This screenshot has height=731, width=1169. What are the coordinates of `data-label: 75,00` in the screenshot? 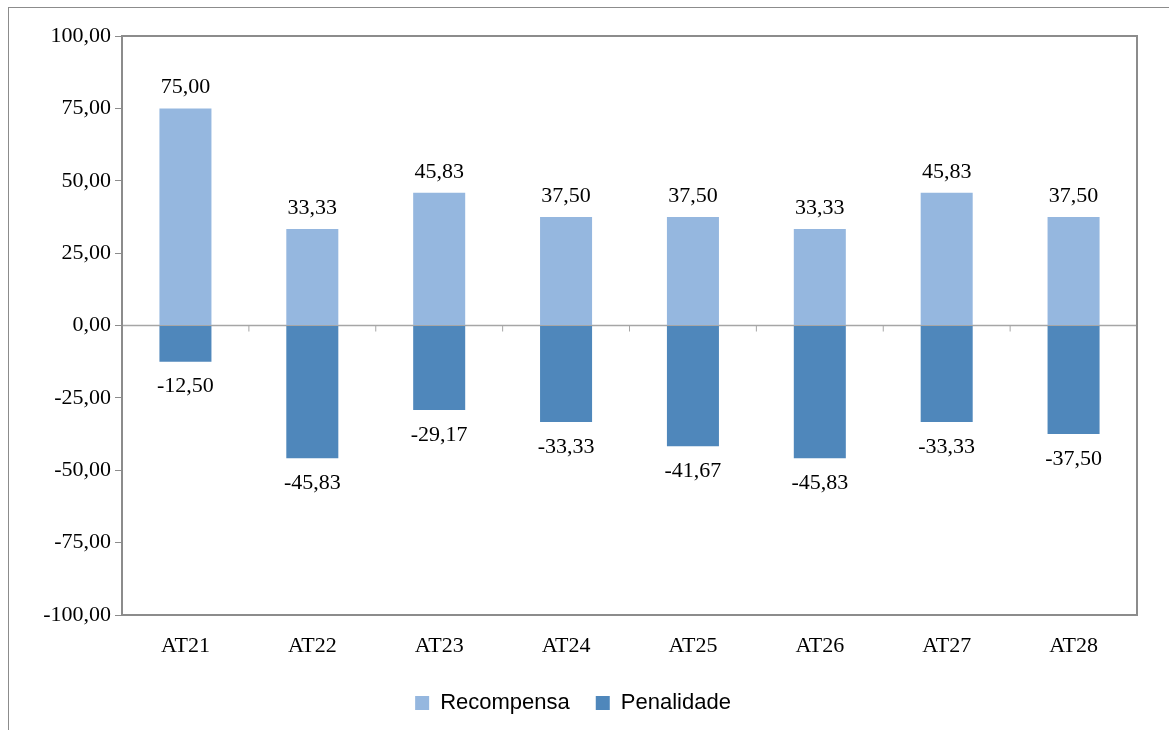 It's located at (185, 86).